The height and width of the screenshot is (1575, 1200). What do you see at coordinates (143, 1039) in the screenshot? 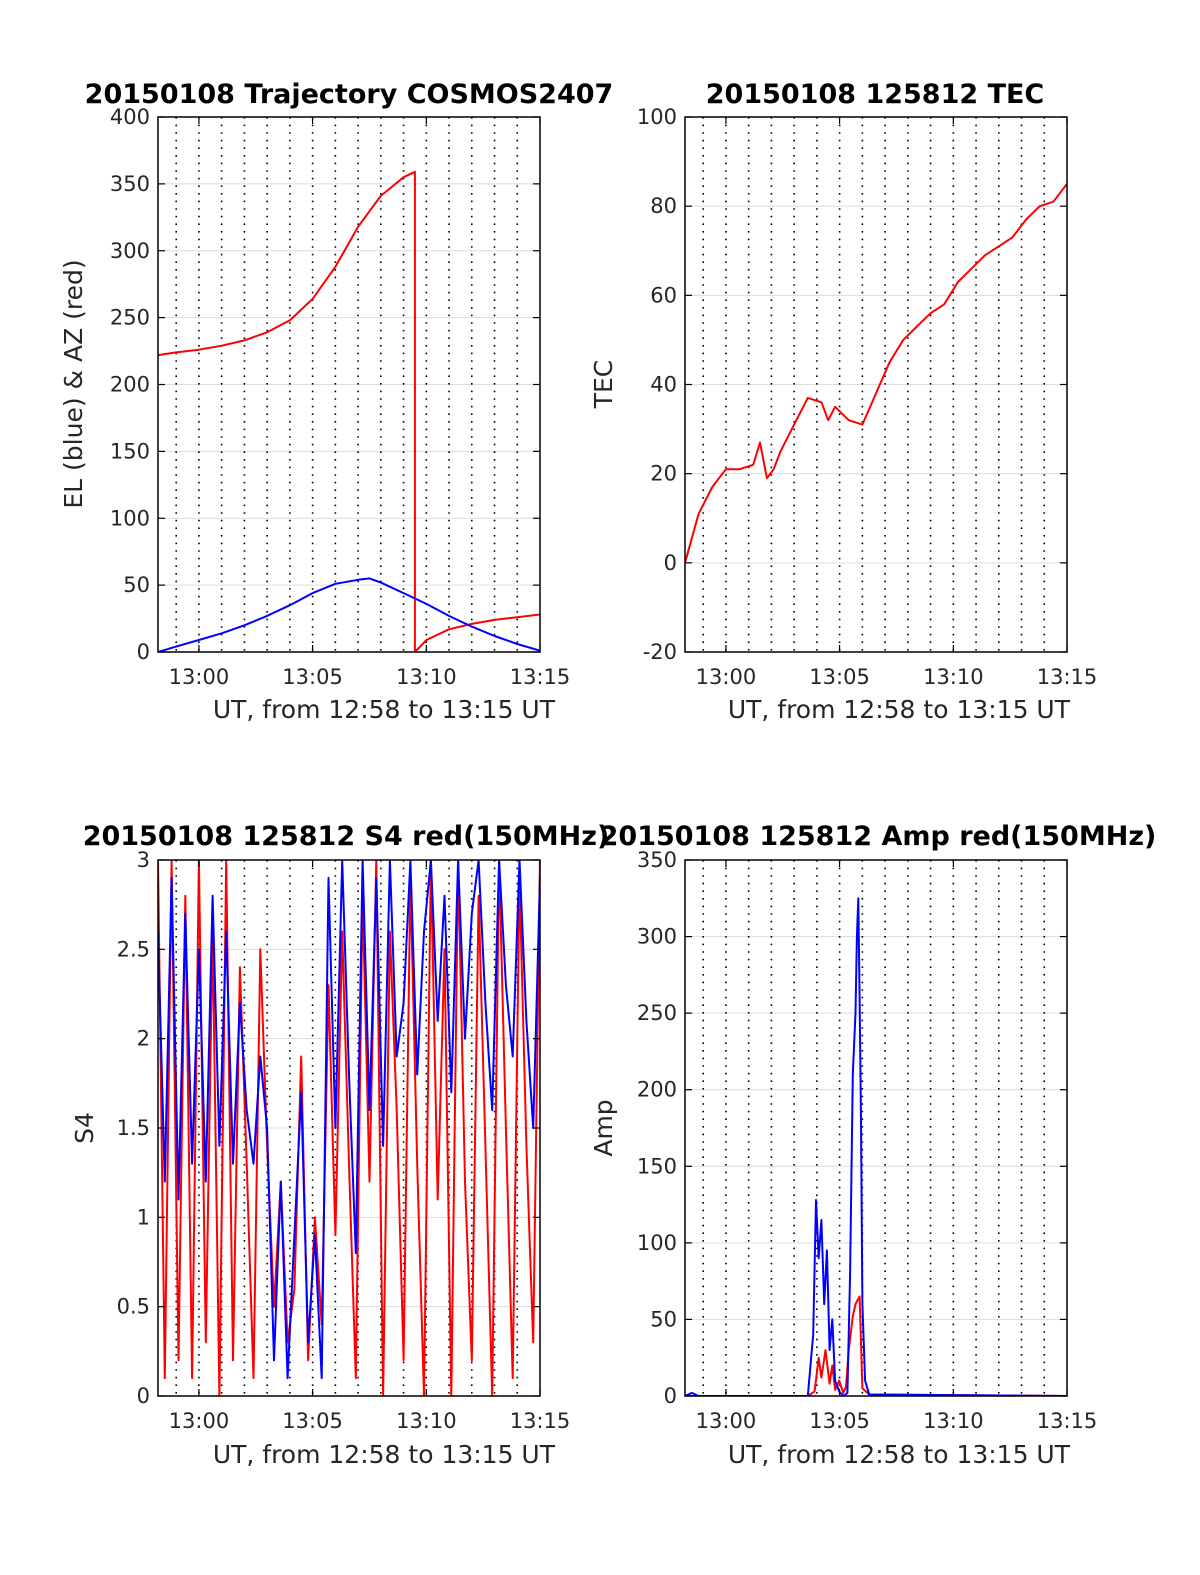
I see `y-tick-label: 2` at bounding box center [143, 1039].